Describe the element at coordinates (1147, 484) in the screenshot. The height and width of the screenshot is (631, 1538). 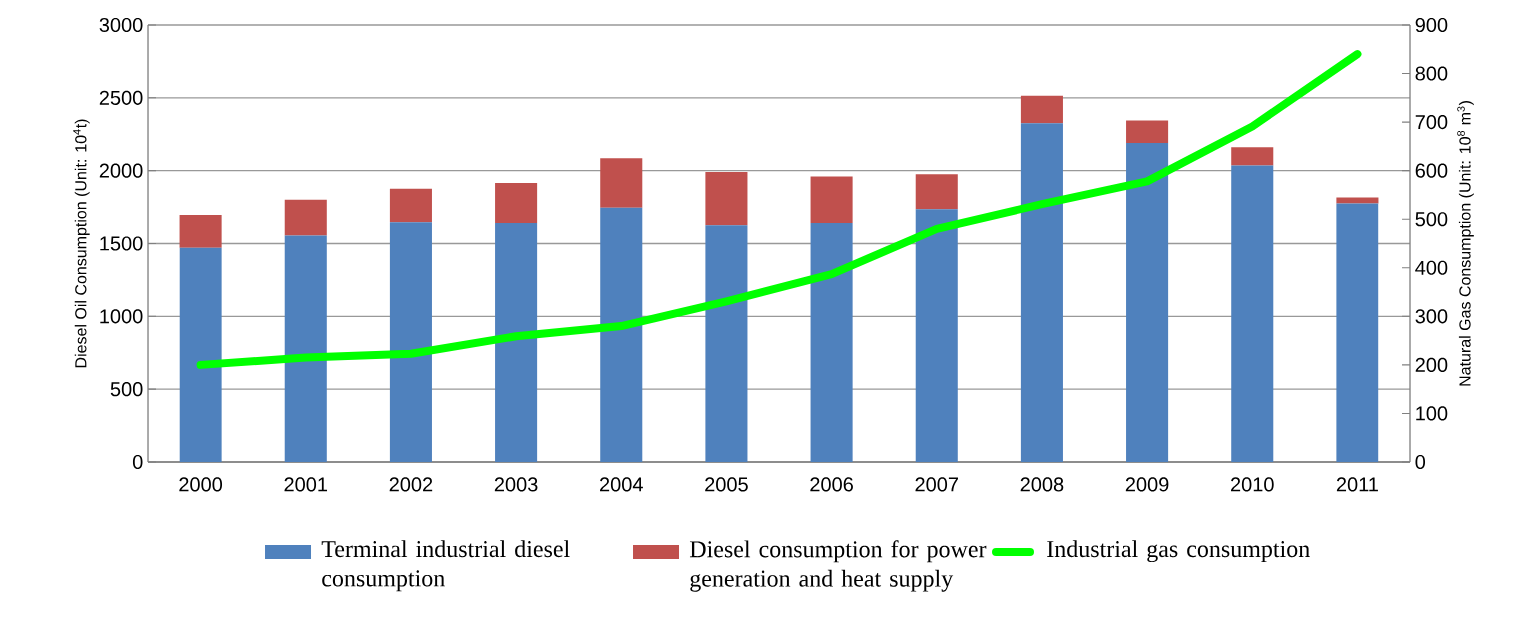
I see `x-tick-label: 2009` at that location.